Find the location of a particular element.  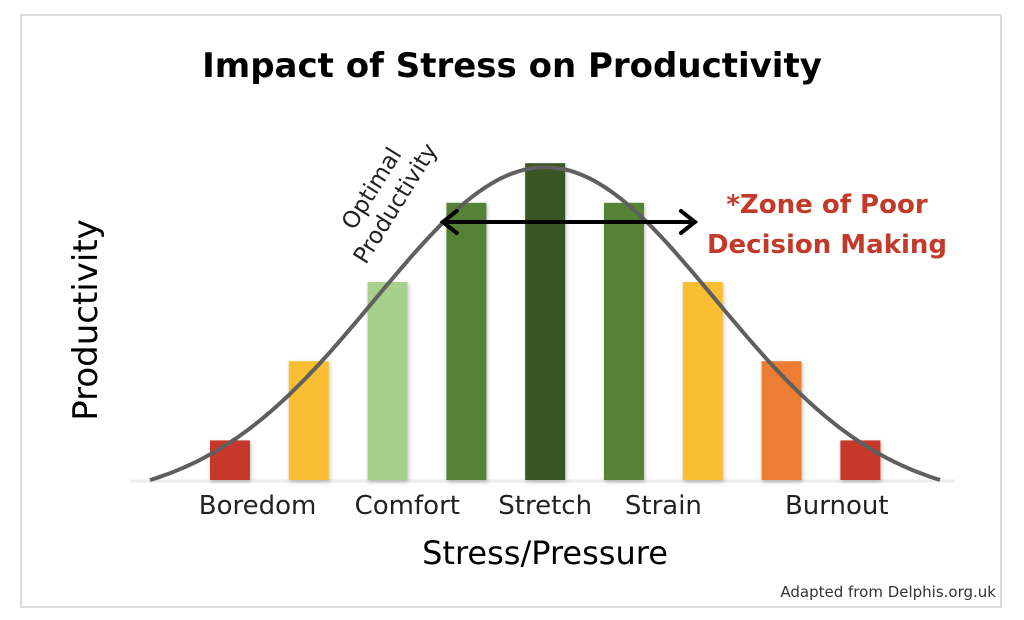

zone-label-line1: *Zone of Poor is located at coordinates (827, 205).